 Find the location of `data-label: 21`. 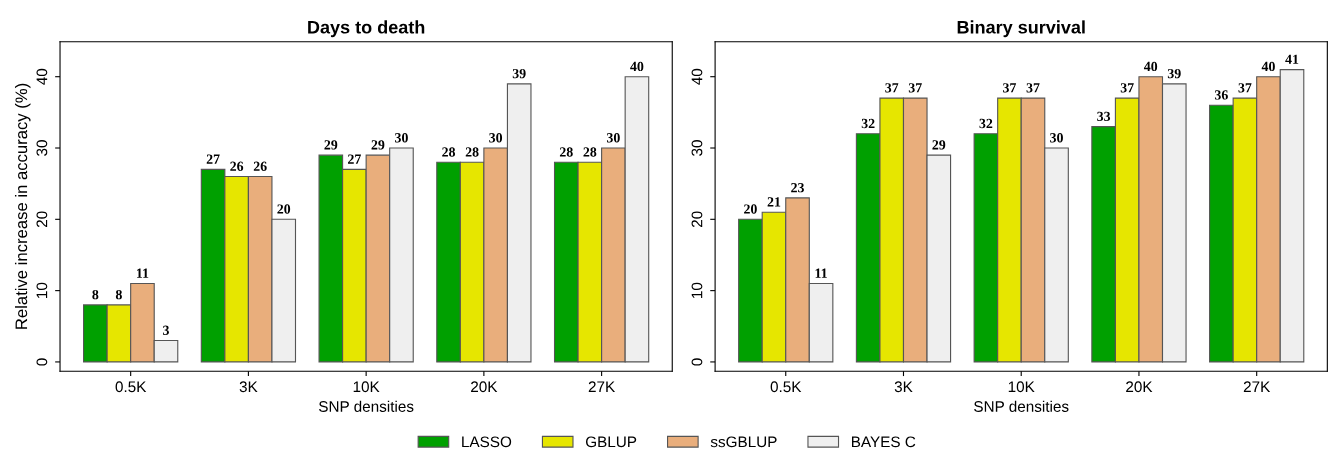

data-label: 21 is located at coordinates (774, 202).